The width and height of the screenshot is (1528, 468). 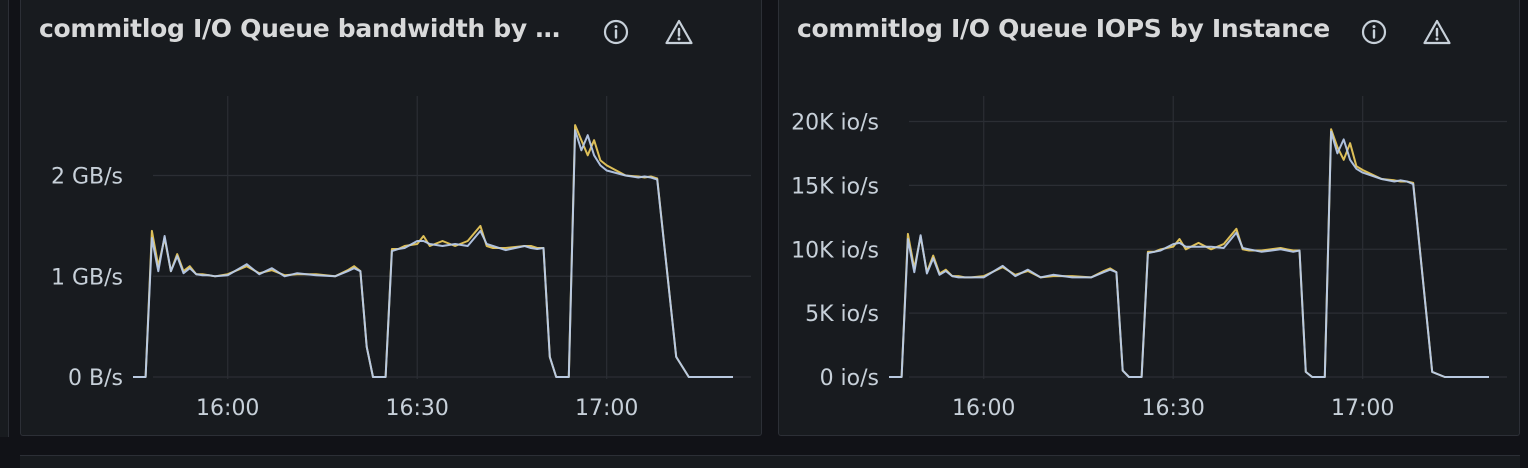 What do you see at coordinates (87, 277) in the screenshot?
I see `y-tick-label: 1 GB/s` at bounding box center [87, 277].